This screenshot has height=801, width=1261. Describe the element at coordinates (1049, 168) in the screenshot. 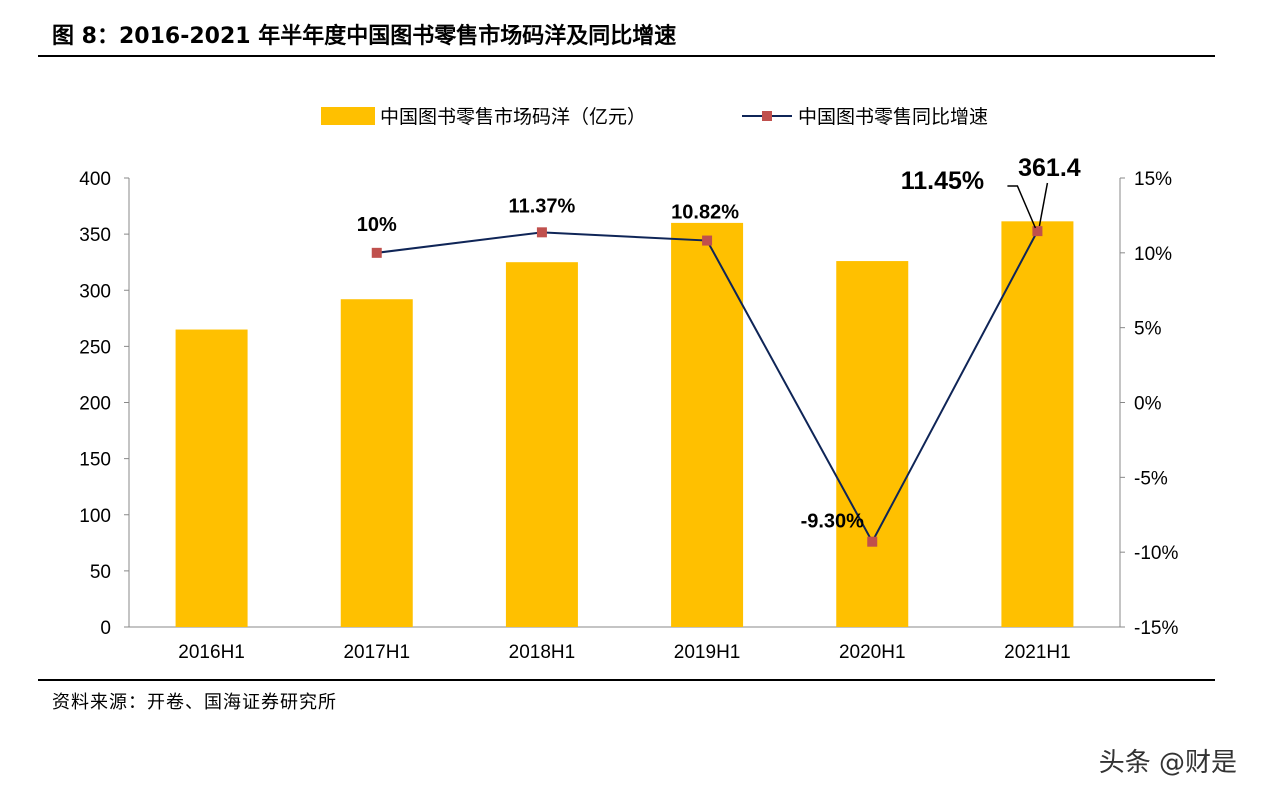

I see `bar-data-label: 361.4` at that location.